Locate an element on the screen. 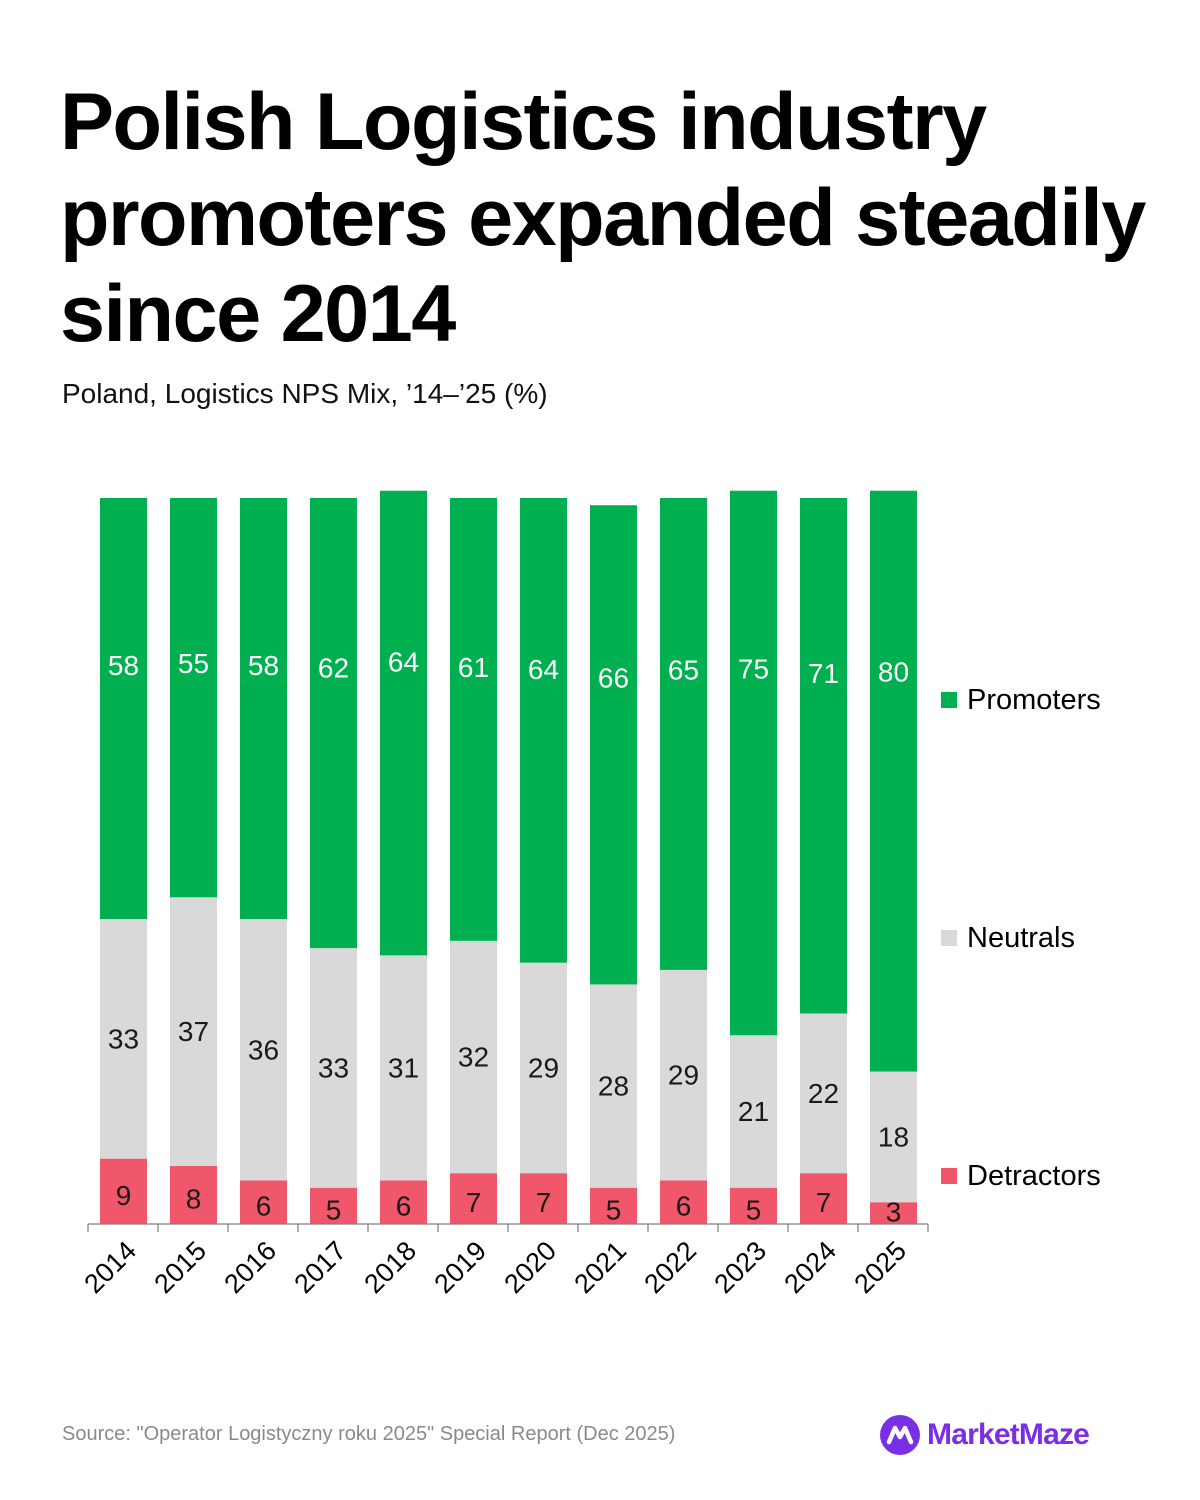 This screenshot has width=1200, height=1500. bar-detractors-2018 is located at coordinates (403, 1202).